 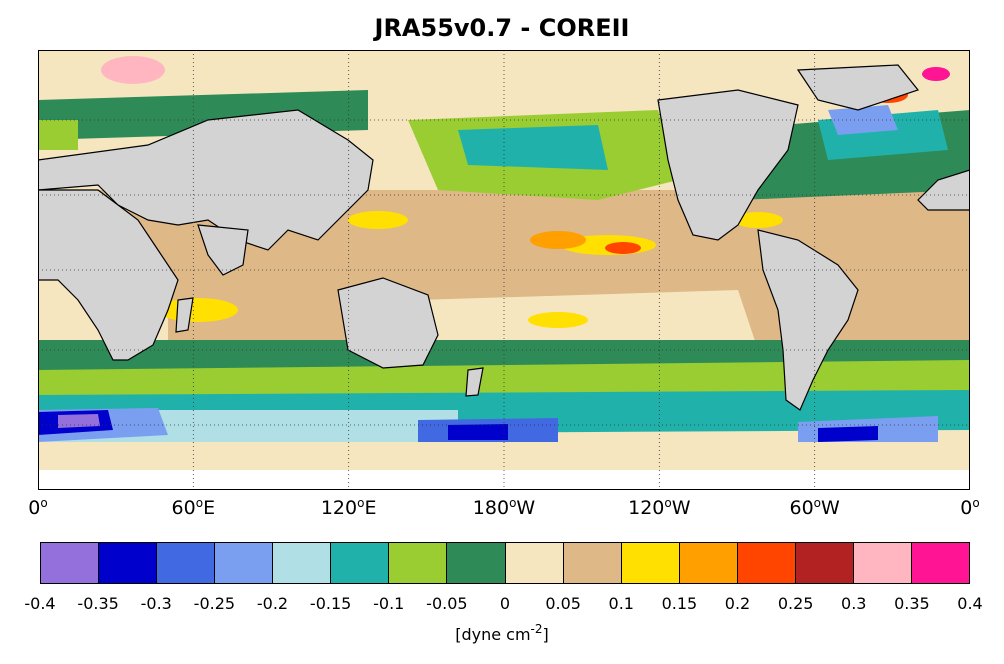 What do you see at coordinates (474, 382) in the screenshot?
I see `land-new-zealand` at bounding box center [474, 382].